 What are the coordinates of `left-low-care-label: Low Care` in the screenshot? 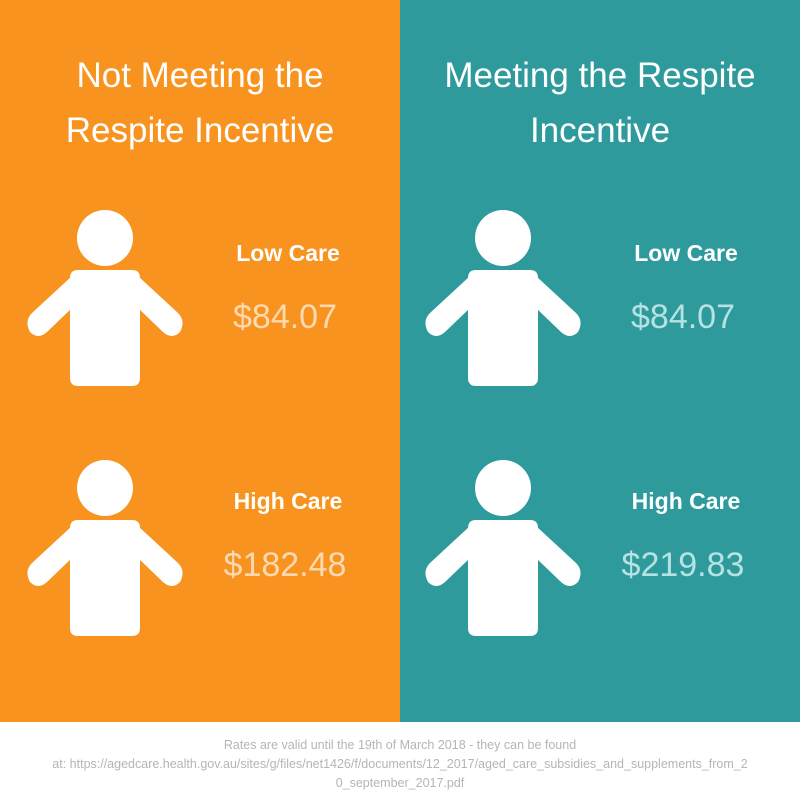 It's located at (288, 253).